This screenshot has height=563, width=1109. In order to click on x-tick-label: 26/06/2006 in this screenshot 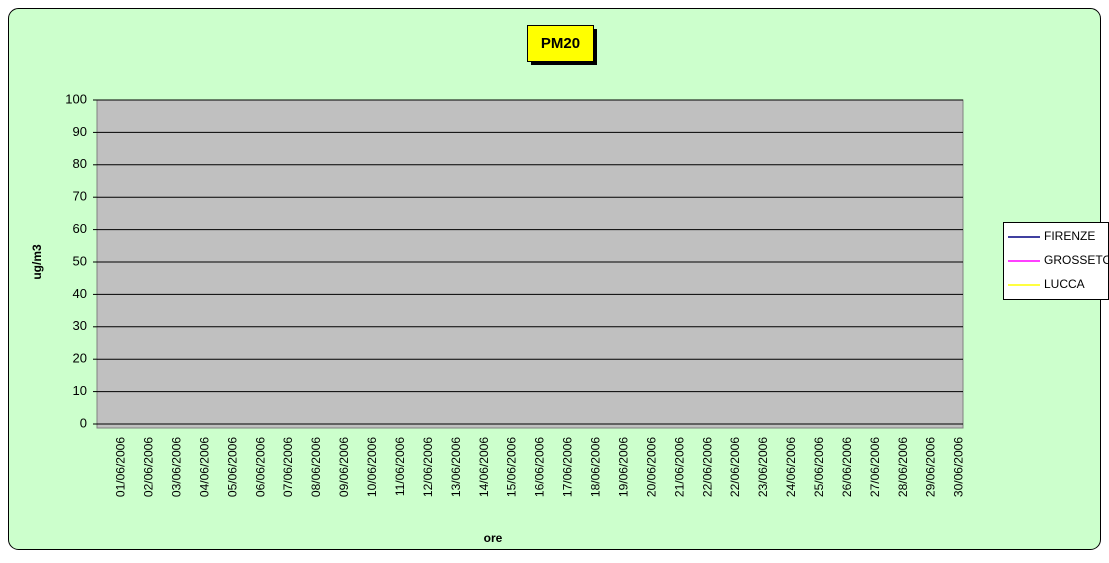, I will do `click(847, 467)`.